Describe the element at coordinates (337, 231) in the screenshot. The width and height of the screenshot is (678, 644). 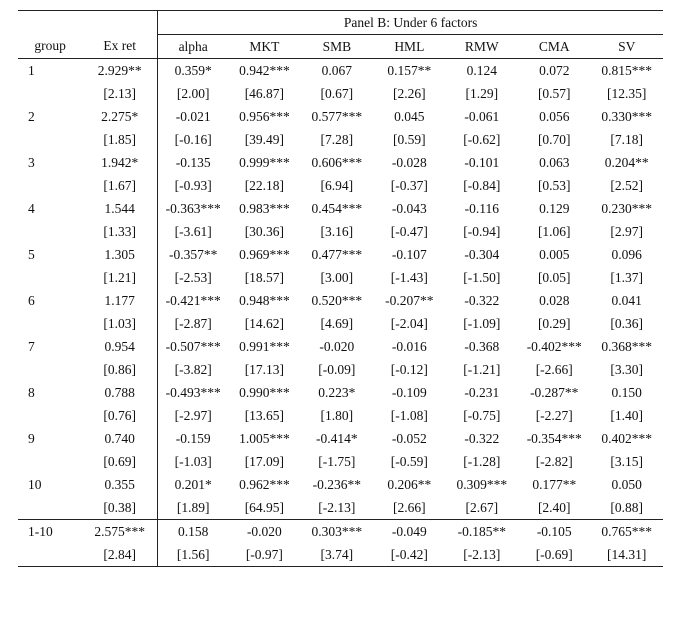
I see `tstat-cell: [3.16]` at that location.